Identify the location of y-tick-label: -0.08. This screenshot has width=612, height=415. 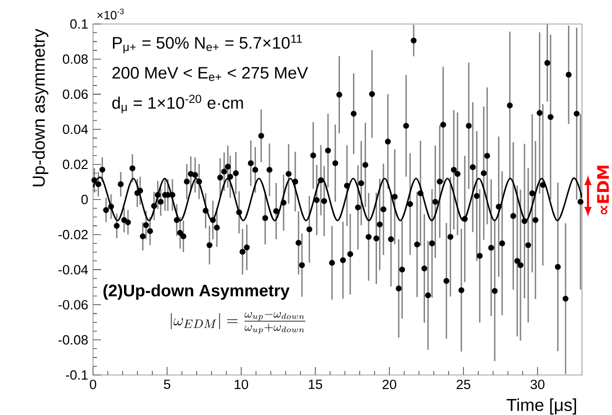
(73, 340).